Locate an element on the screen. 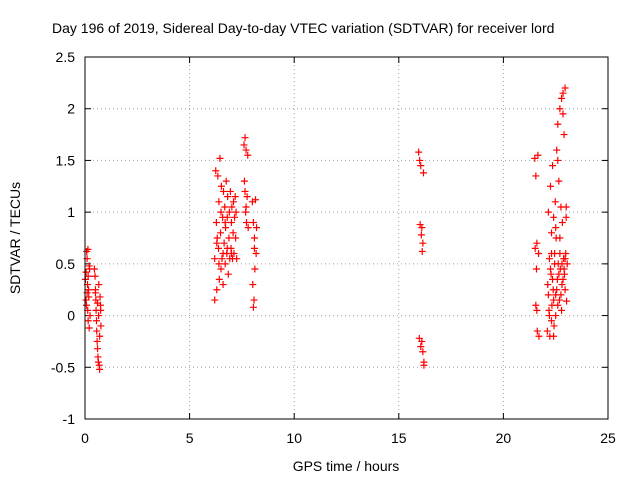 This screenshot has height=480, width=640. x-tick-label: 5 is located at coordinates (190, 438).